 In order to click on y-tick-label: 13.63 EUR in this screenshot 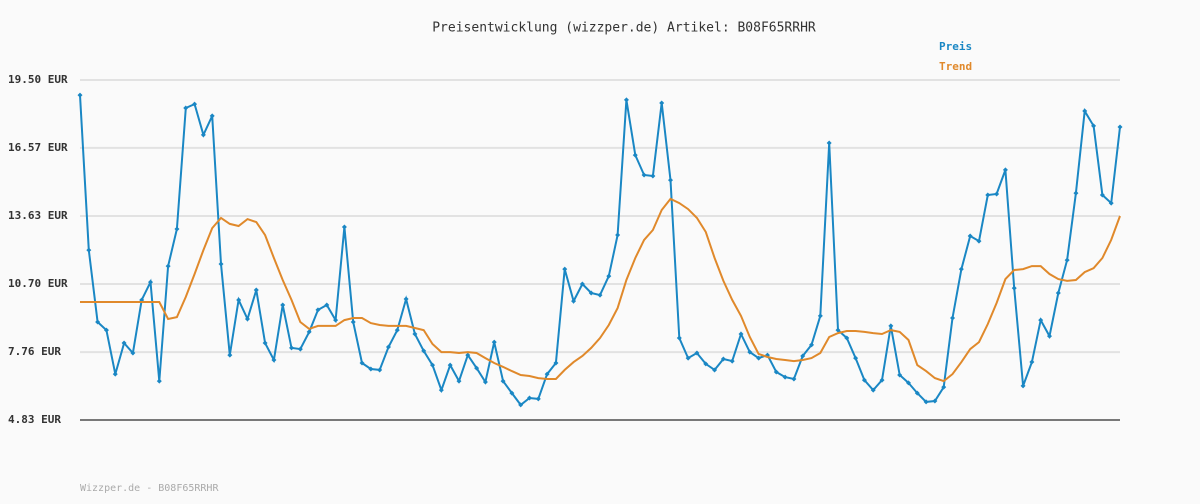, I will do `click(38, 215)`.